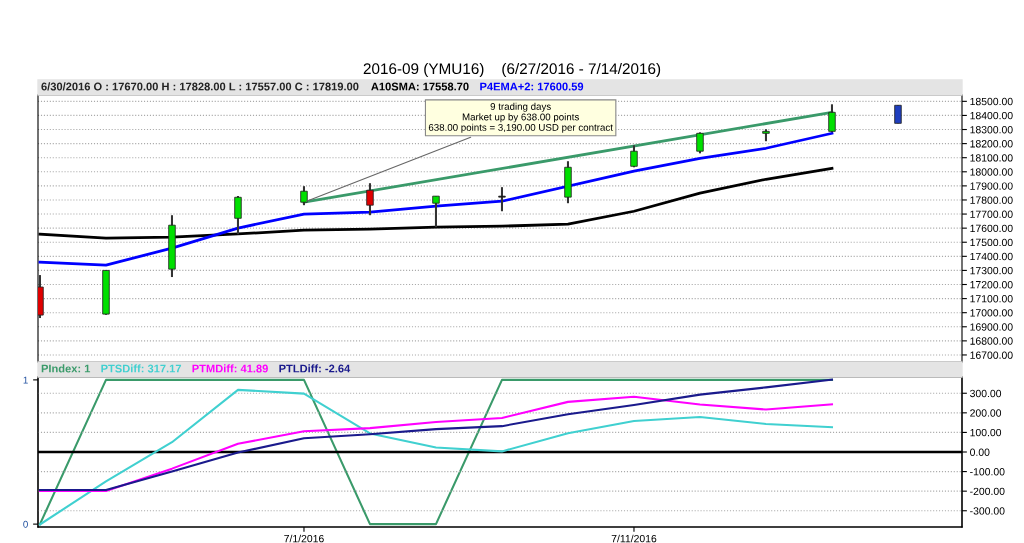 The height and width of the screenshot is (543, 1024). What do you see at coordinates (991, 228) in the screenshot?
I see `y-tick-label: 17600.00` at bounding box center [991, 228].